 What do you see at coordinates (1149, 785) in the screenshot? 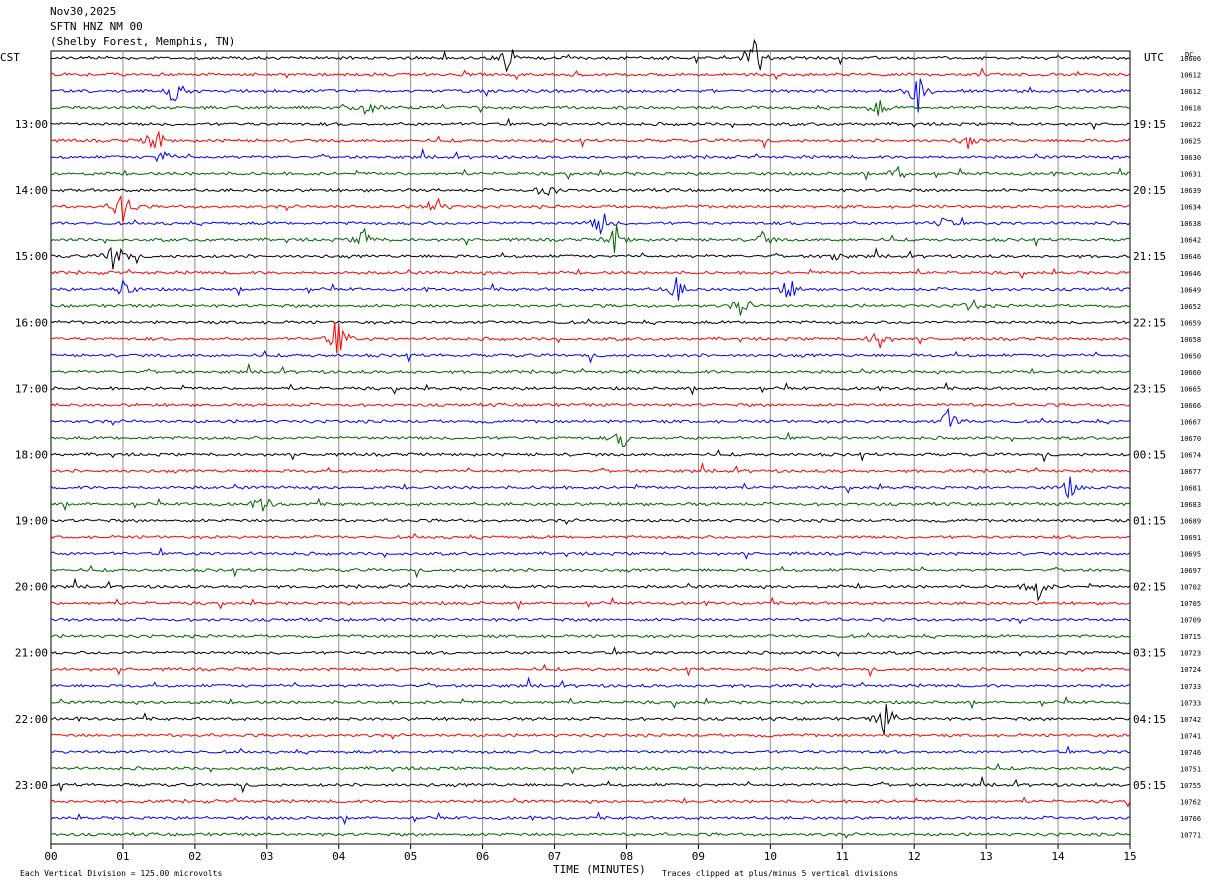
I see `utc-hour-label: 05:15` at bounding box center [1149, 785].